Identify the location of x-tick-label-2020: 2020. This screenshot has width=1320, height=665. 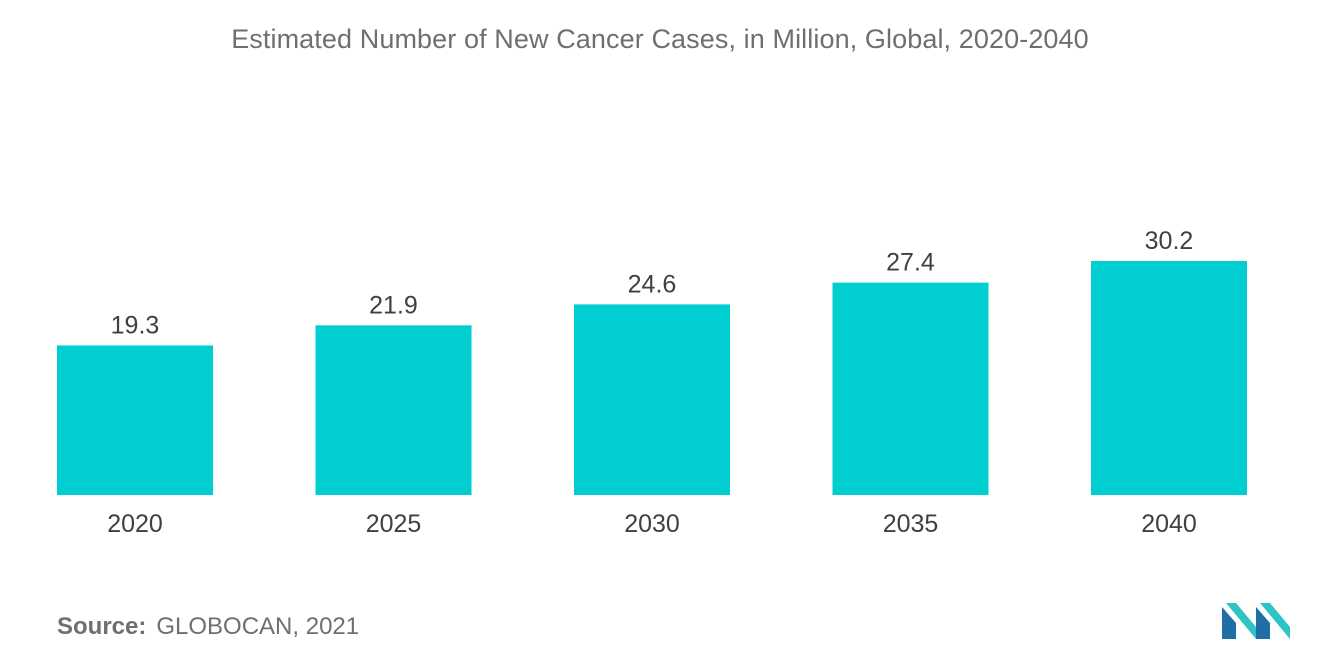
(135, 524).